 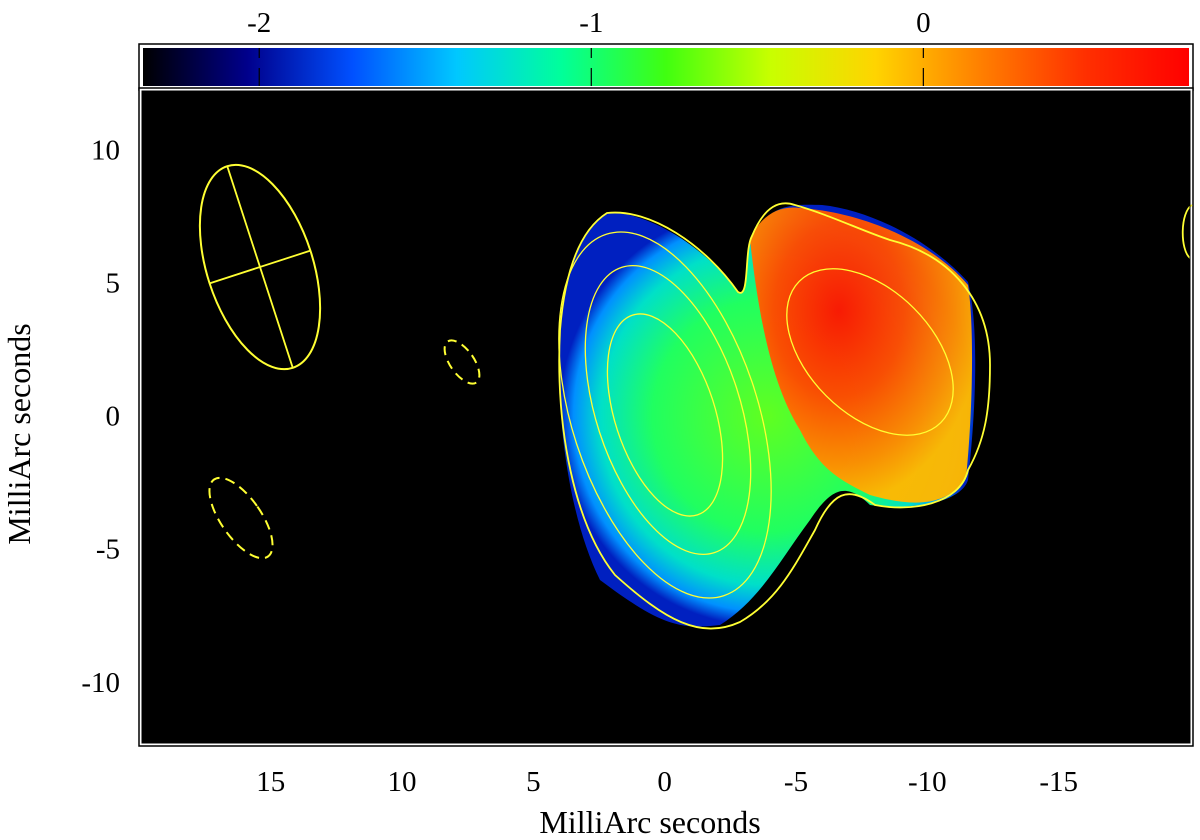 What do you see at coordinates (1187, 231) in the screenshot?
I see `contour-edge-right` at bounding box center [1187, 231].